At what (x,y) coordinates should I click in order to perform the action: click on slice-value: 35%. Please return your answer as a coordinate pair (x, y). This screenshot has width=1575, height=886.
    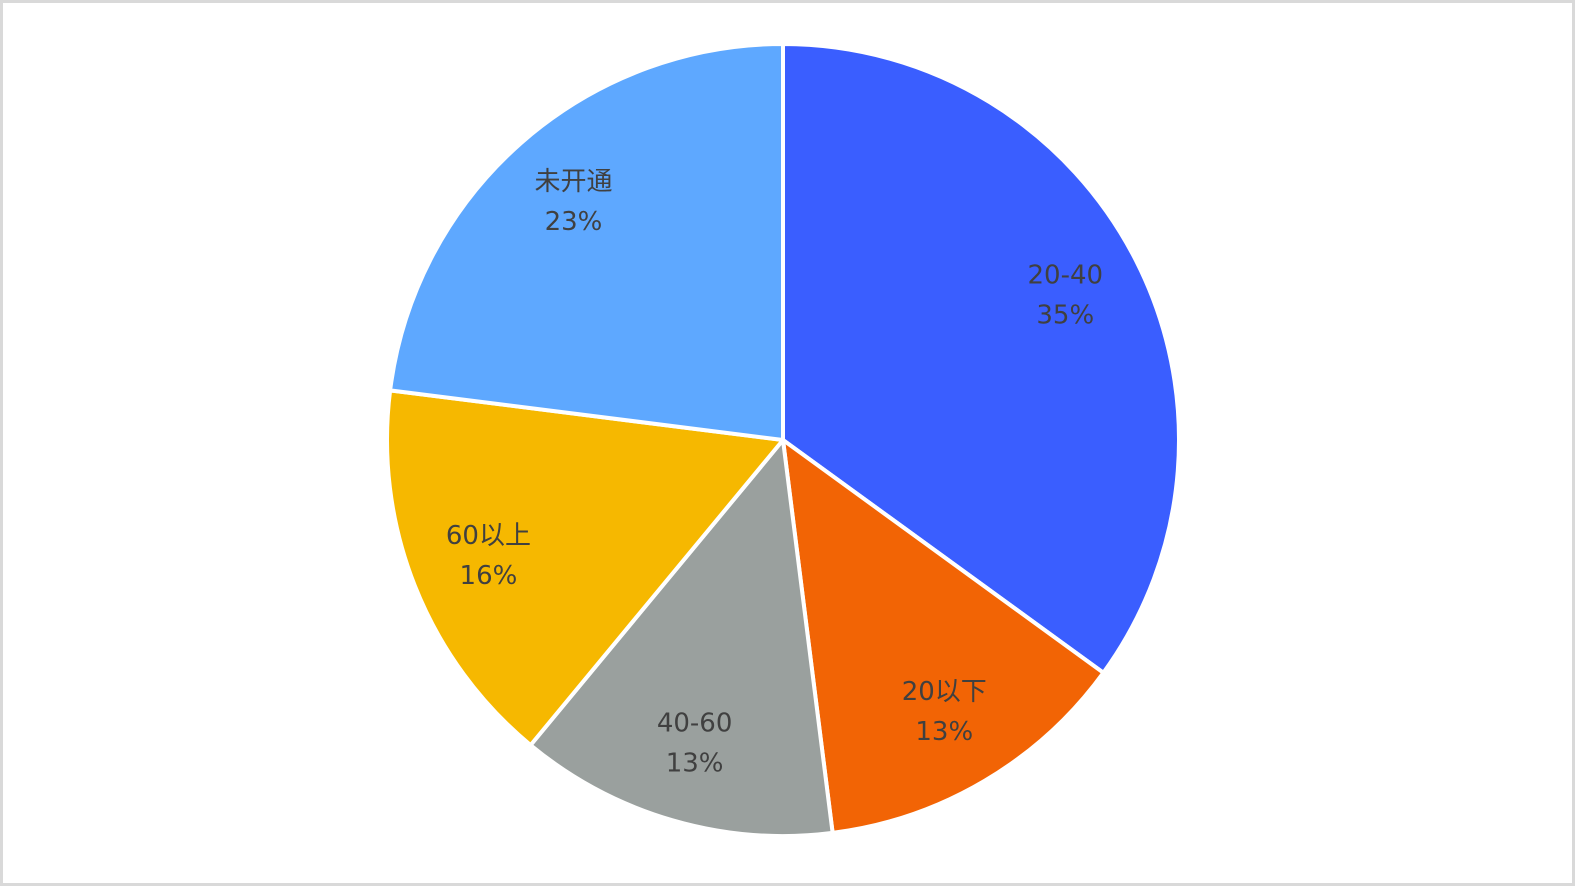
    Looking at the image, I should click on (1065, 316).